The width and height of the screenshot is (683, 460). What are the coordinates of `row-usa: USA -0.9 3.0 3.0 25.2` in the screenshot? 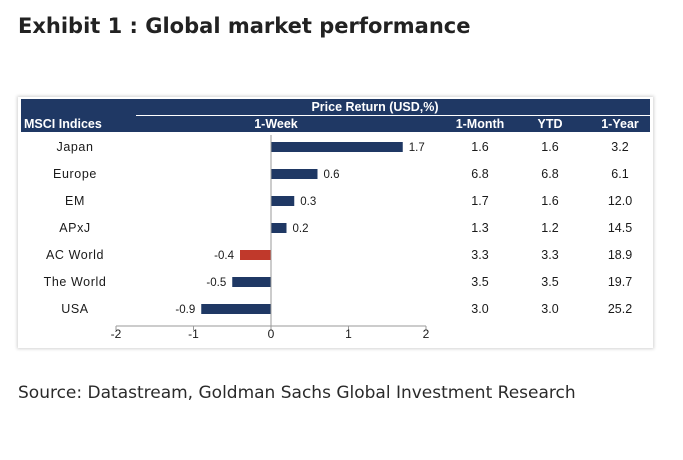 It's located at (346, 309).